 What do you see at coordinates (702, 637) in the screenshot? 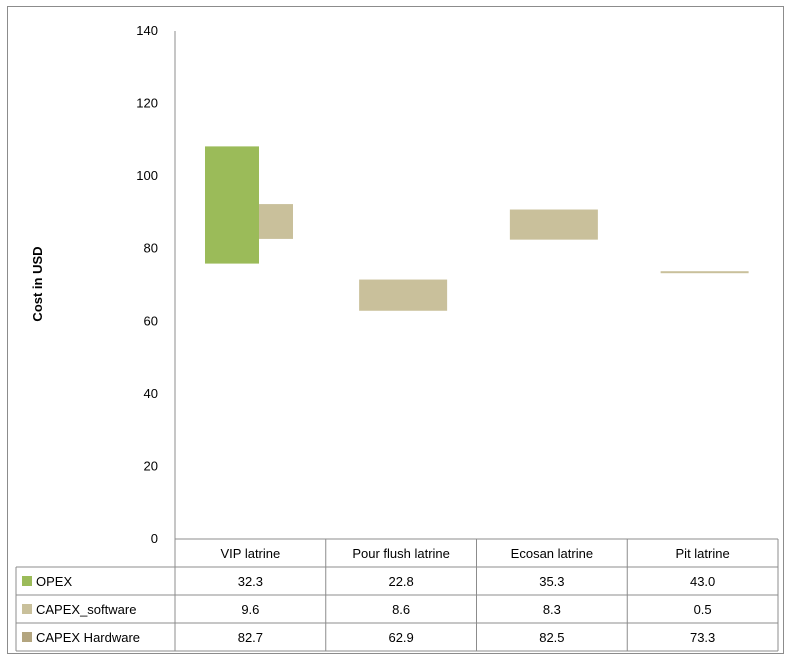
I see `table-cell: 73.3` at bounding box center [702, 637].